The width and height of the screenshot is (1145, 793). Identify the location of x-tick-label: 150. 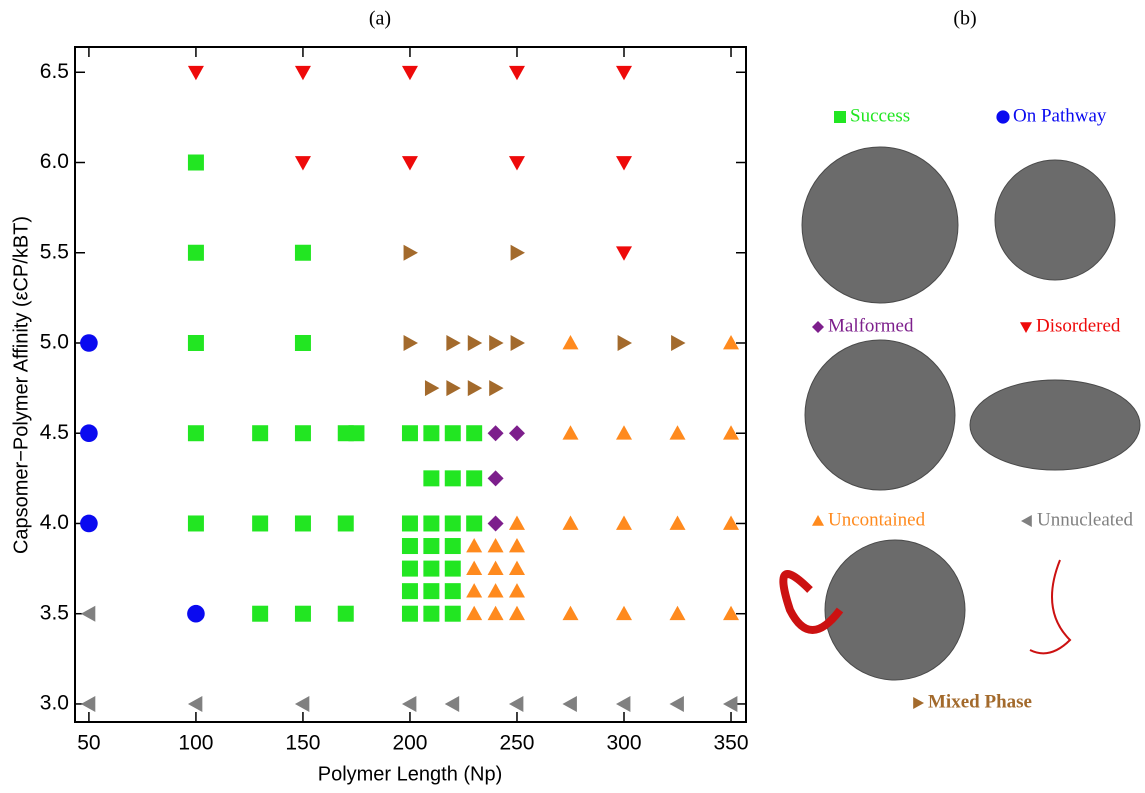
(302, 743).